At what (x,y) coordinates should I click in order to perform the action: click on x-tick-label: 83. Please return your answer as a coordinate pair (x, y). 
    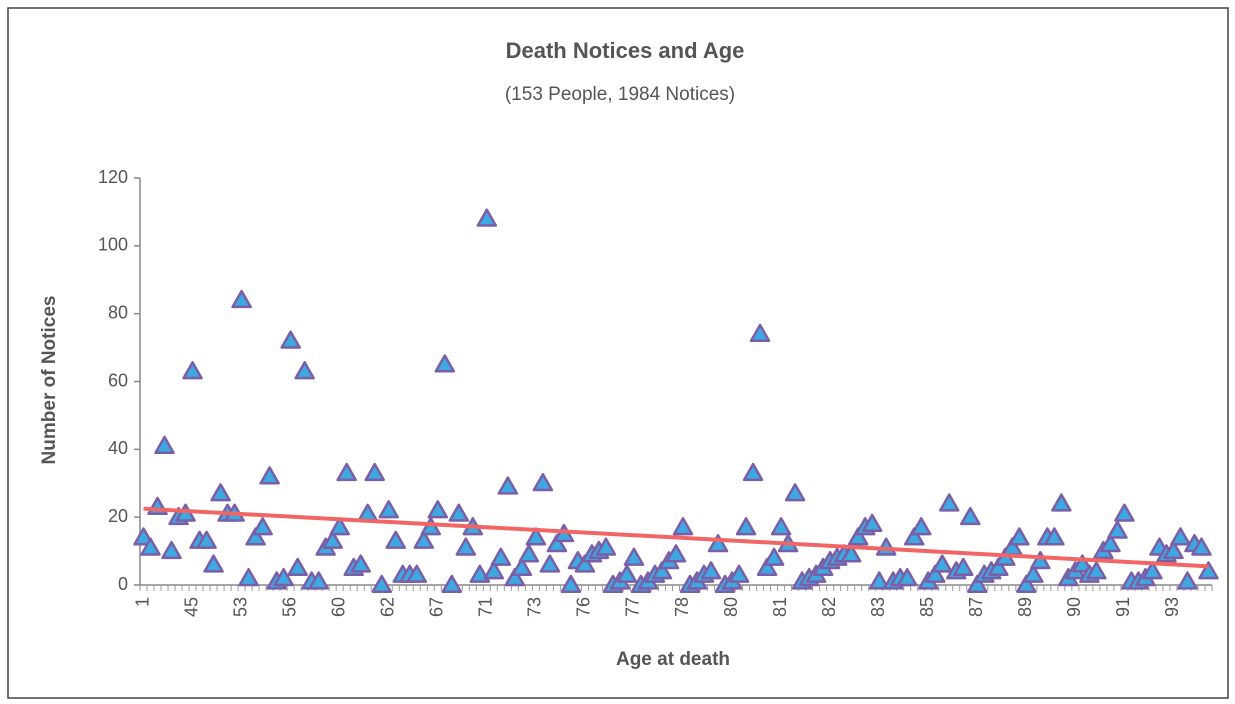
    Looking at the image, I should click on (878, 607).